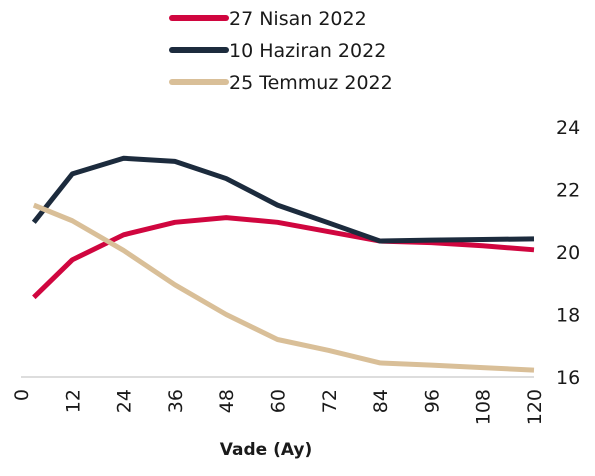 The width and height of the screenshot is (595, 476). What do you see at coordinates (176, 401) in the screenshot?
I see `x-tick-label: 36` at bounding box center [176, 401].